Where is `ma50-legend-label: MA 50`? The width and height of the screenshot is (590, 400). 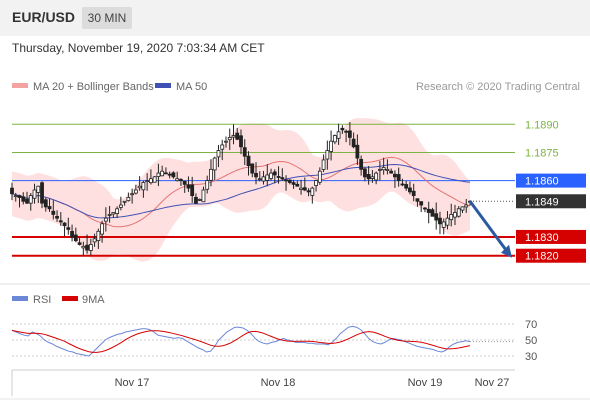
ma50-legend-label: MA 50 is located at coordinates (191, 87).